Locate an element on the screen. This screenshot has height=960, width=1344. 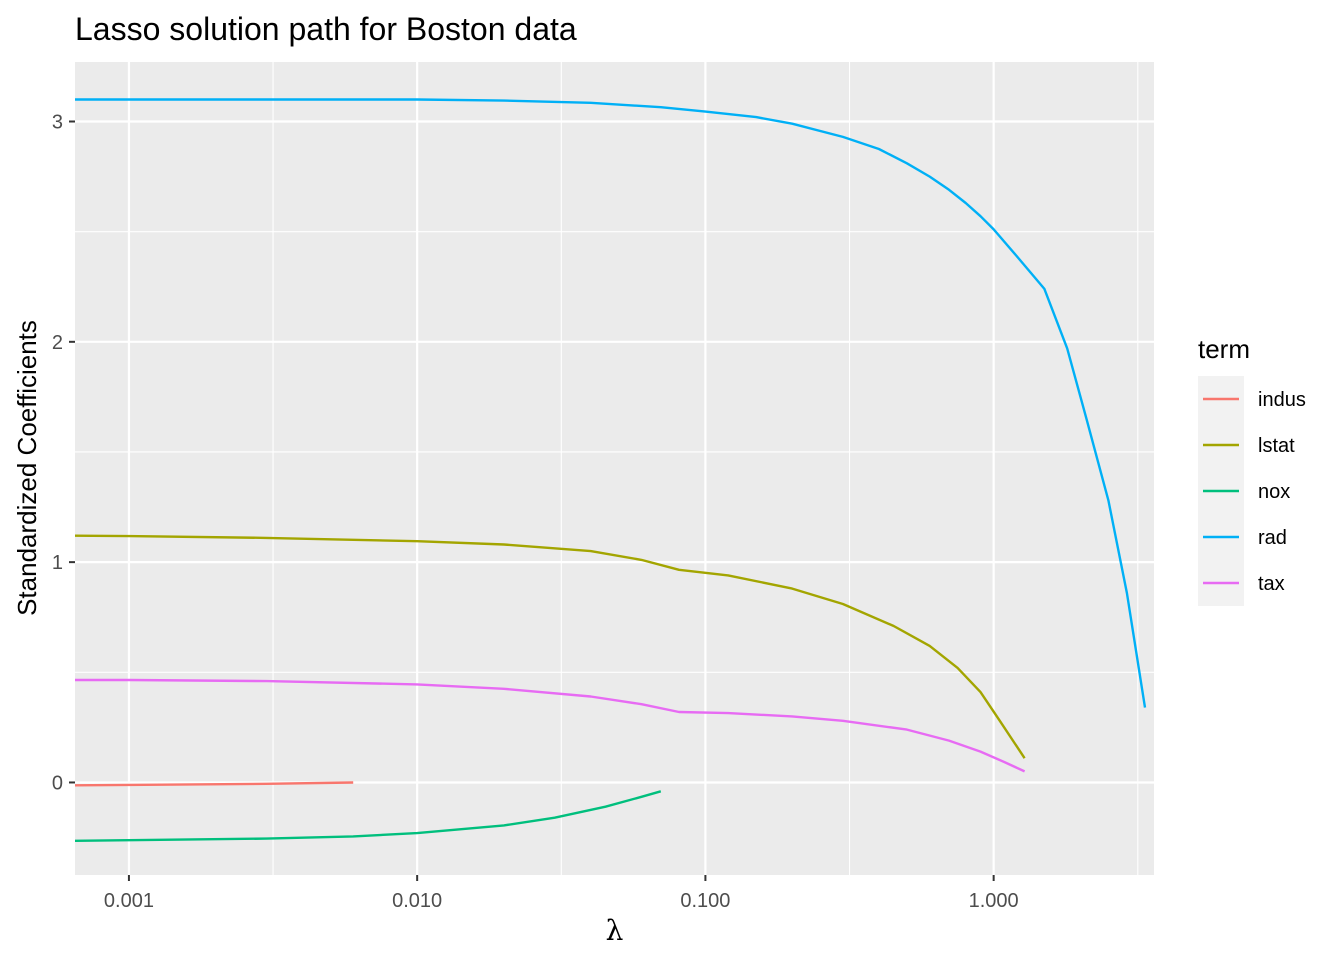
y-axis-ticks: 0 1 2 3 is located at coordinates (63, 452).